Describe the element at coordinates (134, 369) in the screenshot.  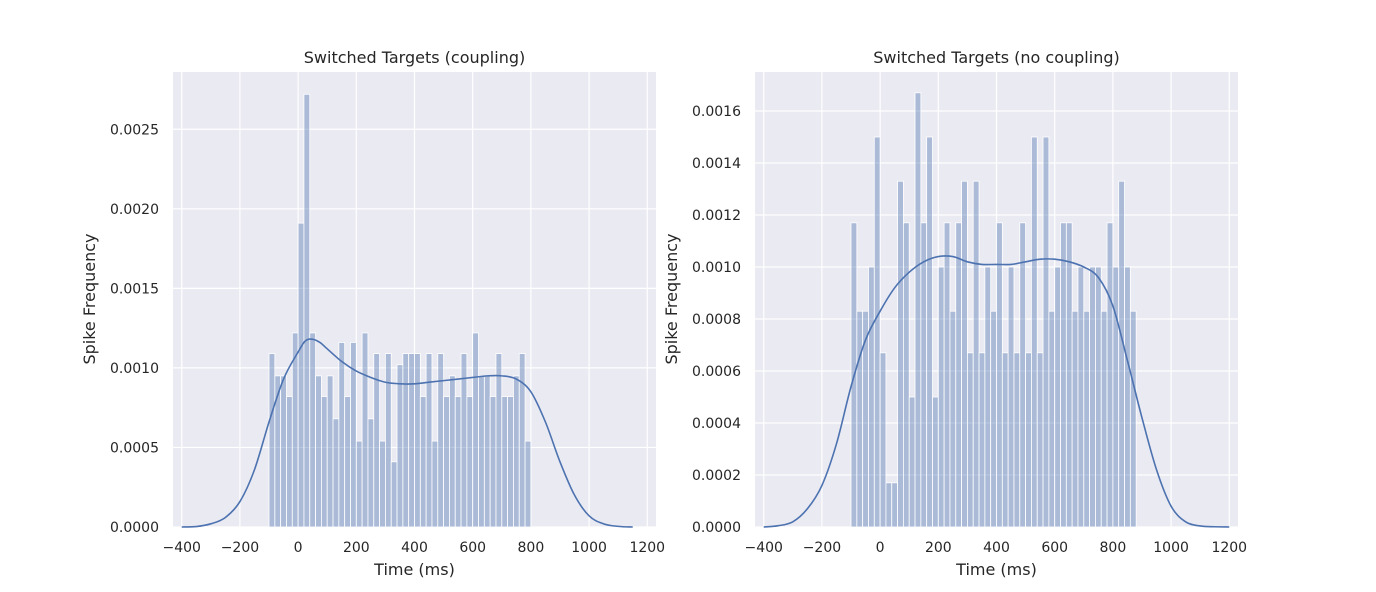
I see `y-tick-label: 0.0010` at that location.